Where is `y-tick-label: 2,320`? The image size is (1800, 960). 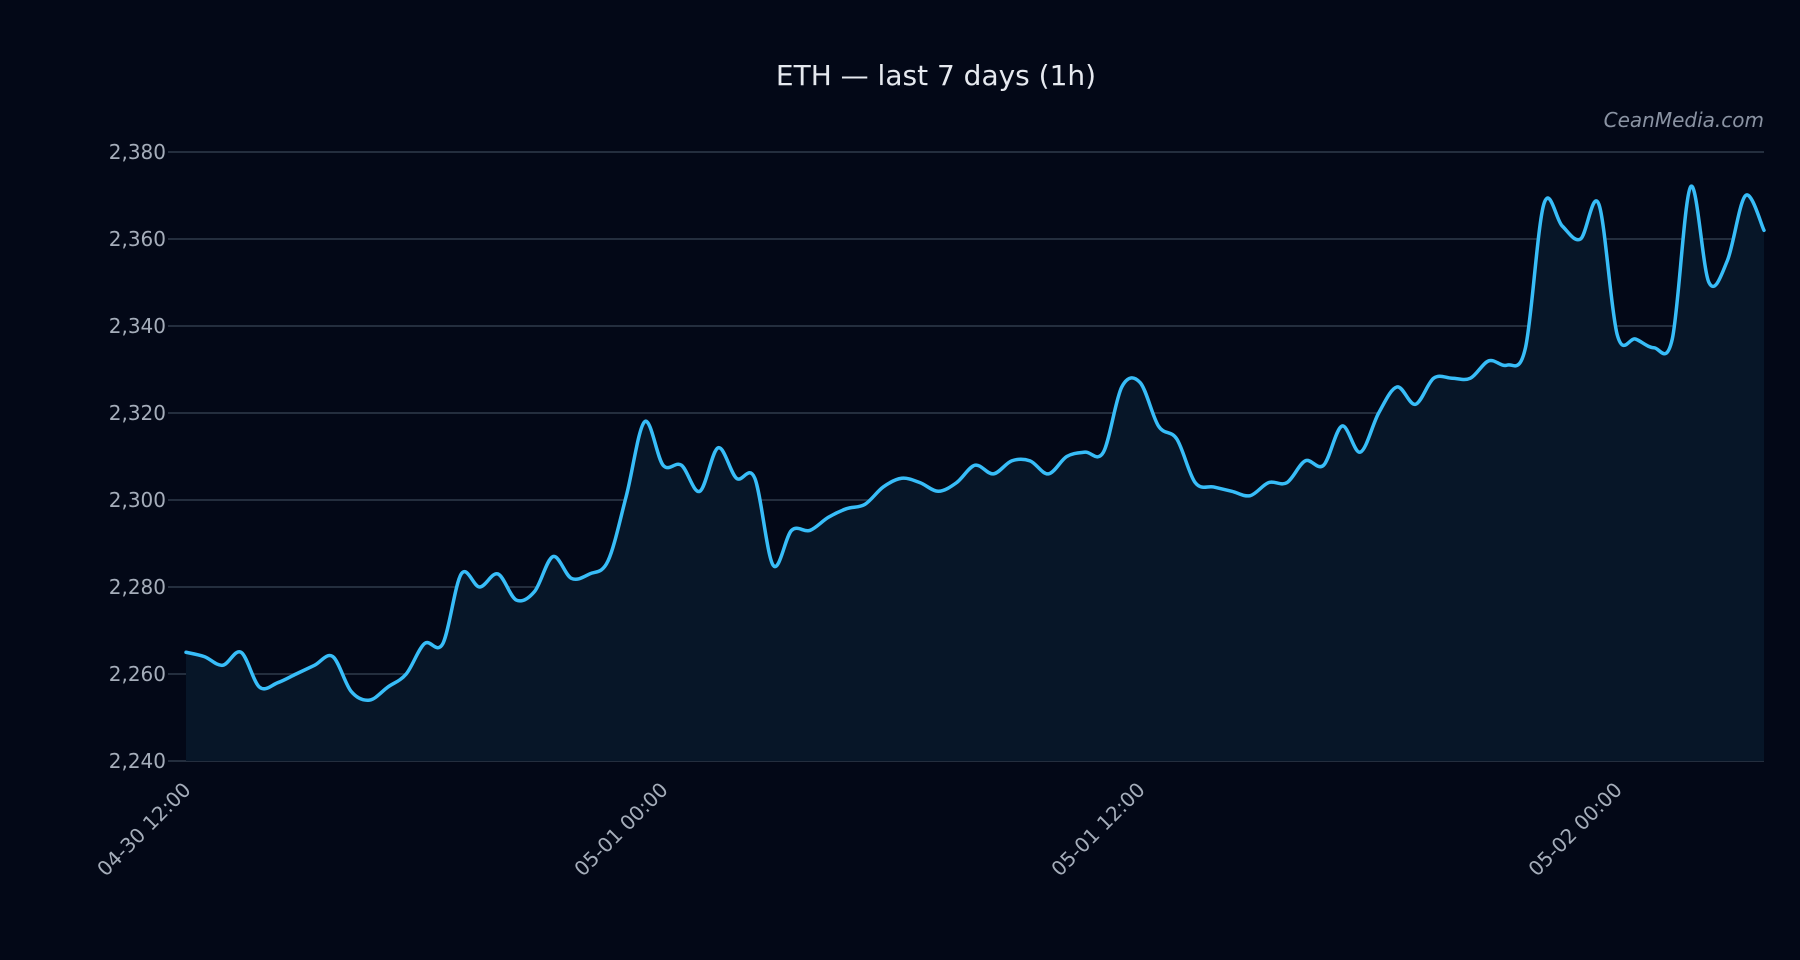
y-tick-label: 2,320 is located at coordinates (137, 413).